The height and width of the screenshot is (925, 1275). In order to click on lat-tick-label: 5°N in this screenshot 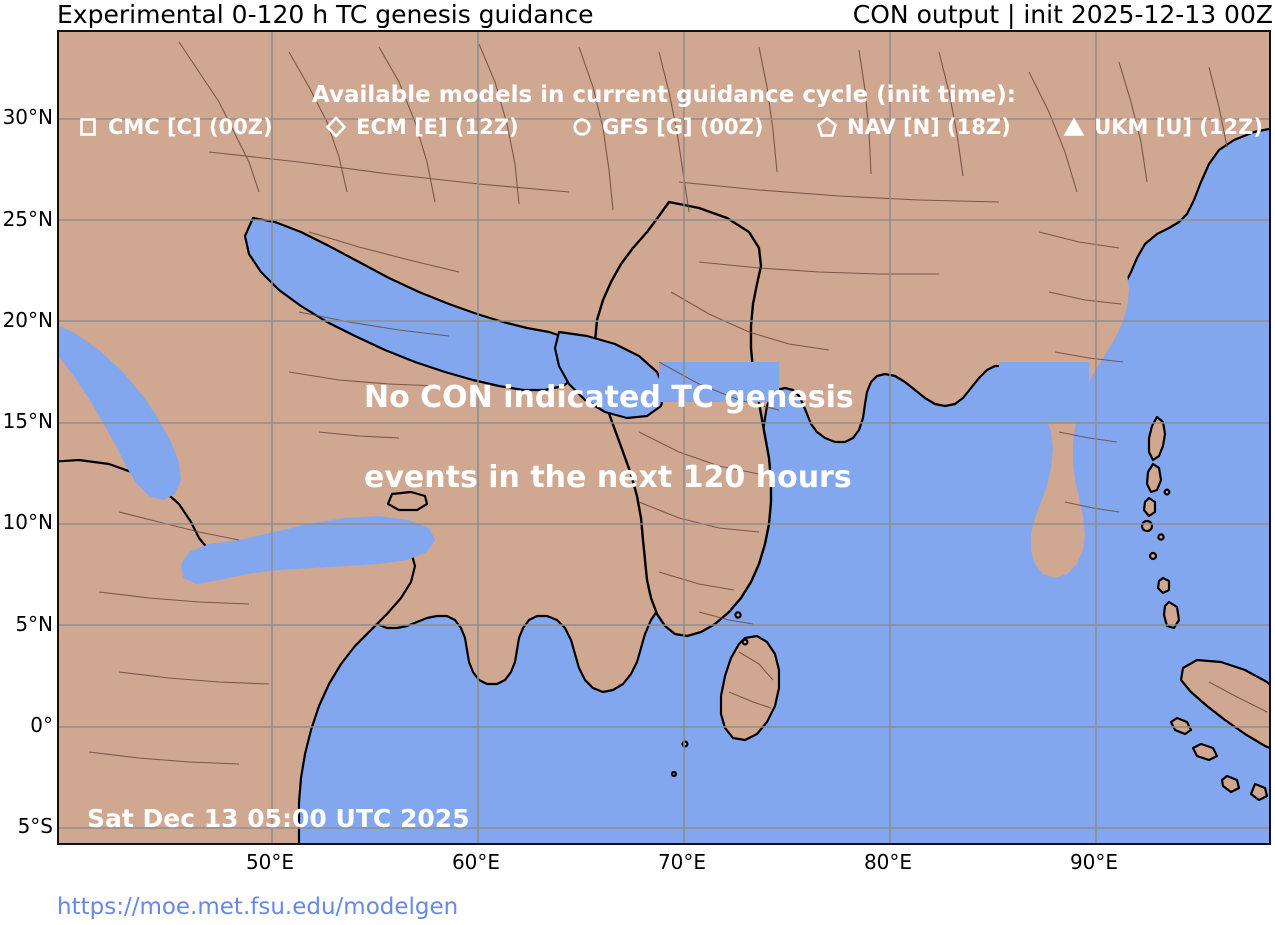, I will do `click(34, 624)`.